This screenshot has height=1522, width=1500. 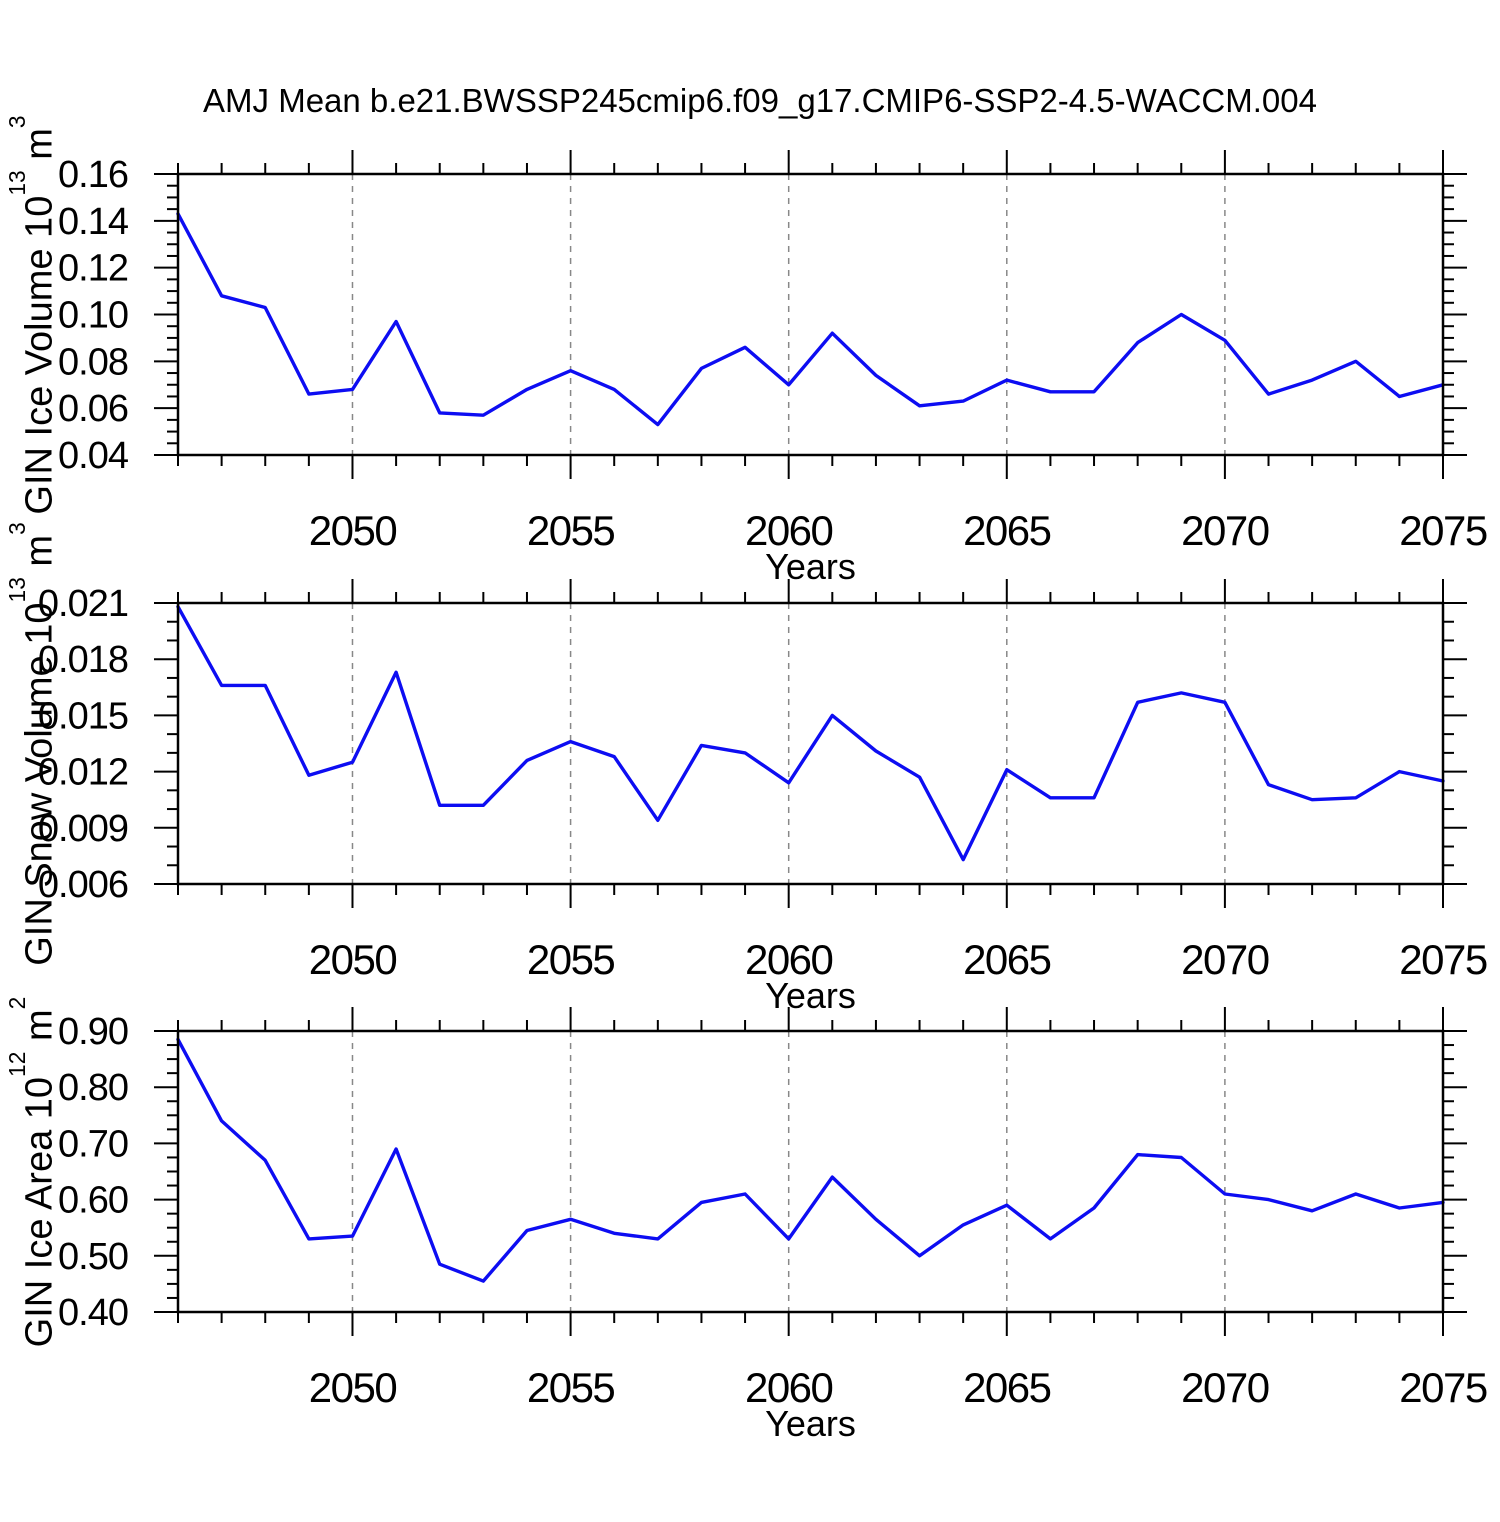 What do you see at coordinates (83, 716) in the screenshot?
I see `y-tick-label: 0.015` at bounding box center [83, 716].